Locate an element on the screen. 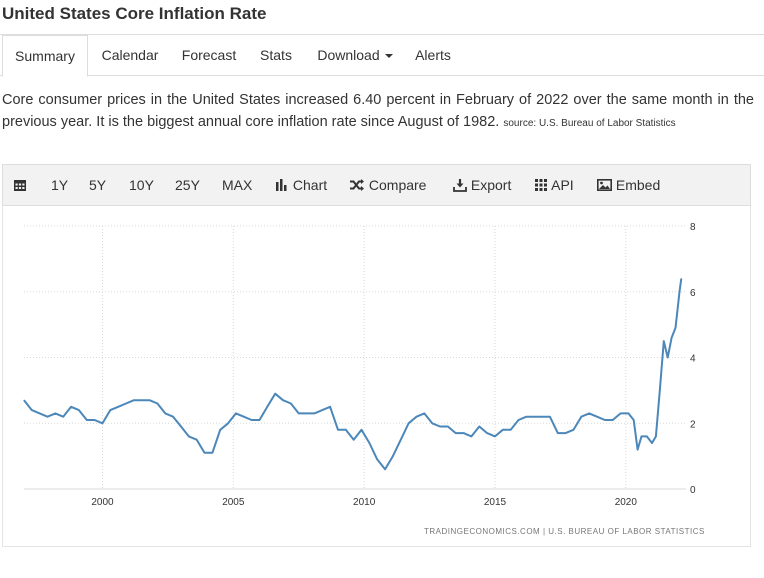 Image resolution: width=764 pixels, height=578 pixels. tab-download-label: Download is located at coordinates (348, 55).